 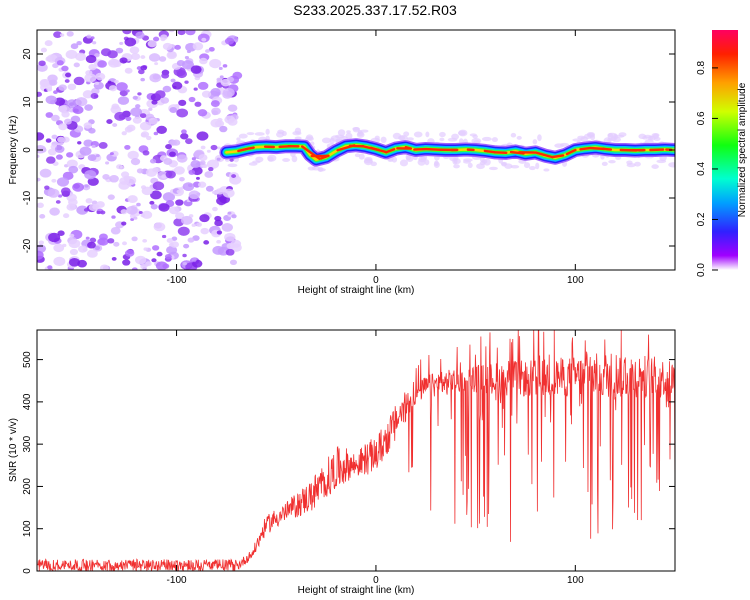 I want to click on x-tick-label: 100, so click(x=575, y=580).